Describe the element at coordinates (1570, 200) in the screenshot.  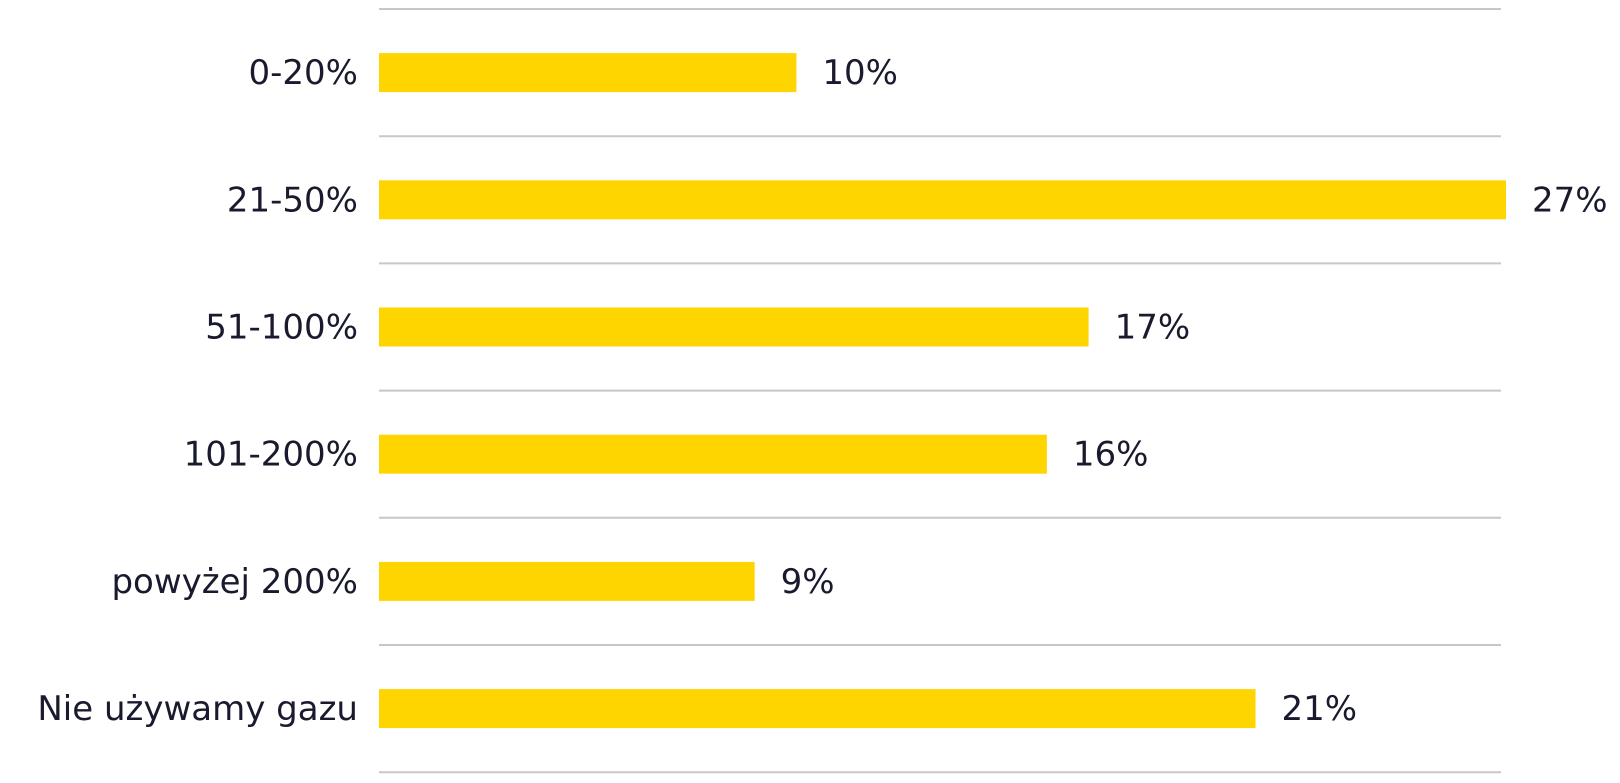
I see `value-label: 27%` at that location.